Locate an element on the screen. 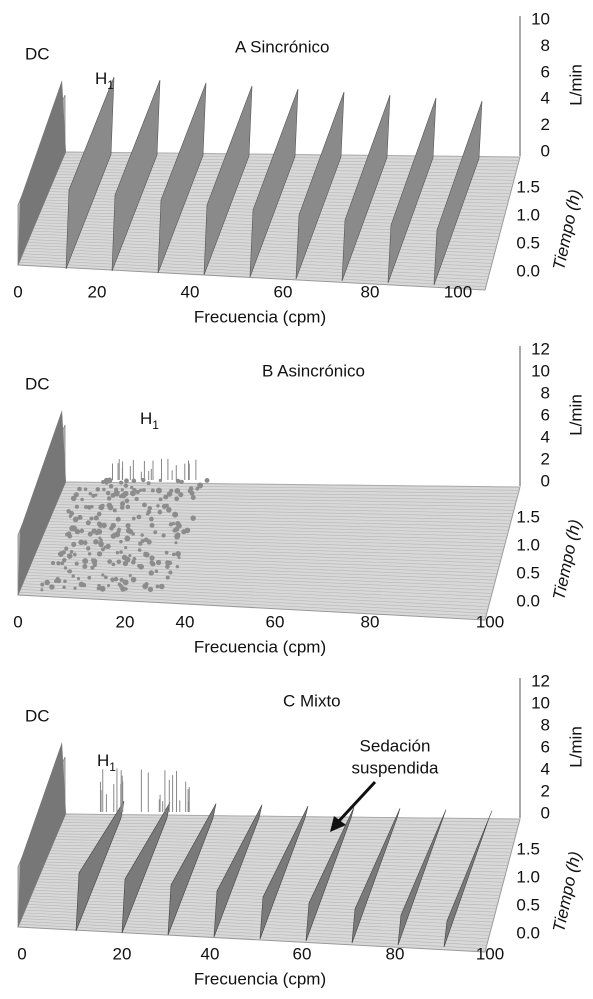 Image resolution: width=593 pixels, height=999 pixels. dc-peak is located at coordinates (42, 172).